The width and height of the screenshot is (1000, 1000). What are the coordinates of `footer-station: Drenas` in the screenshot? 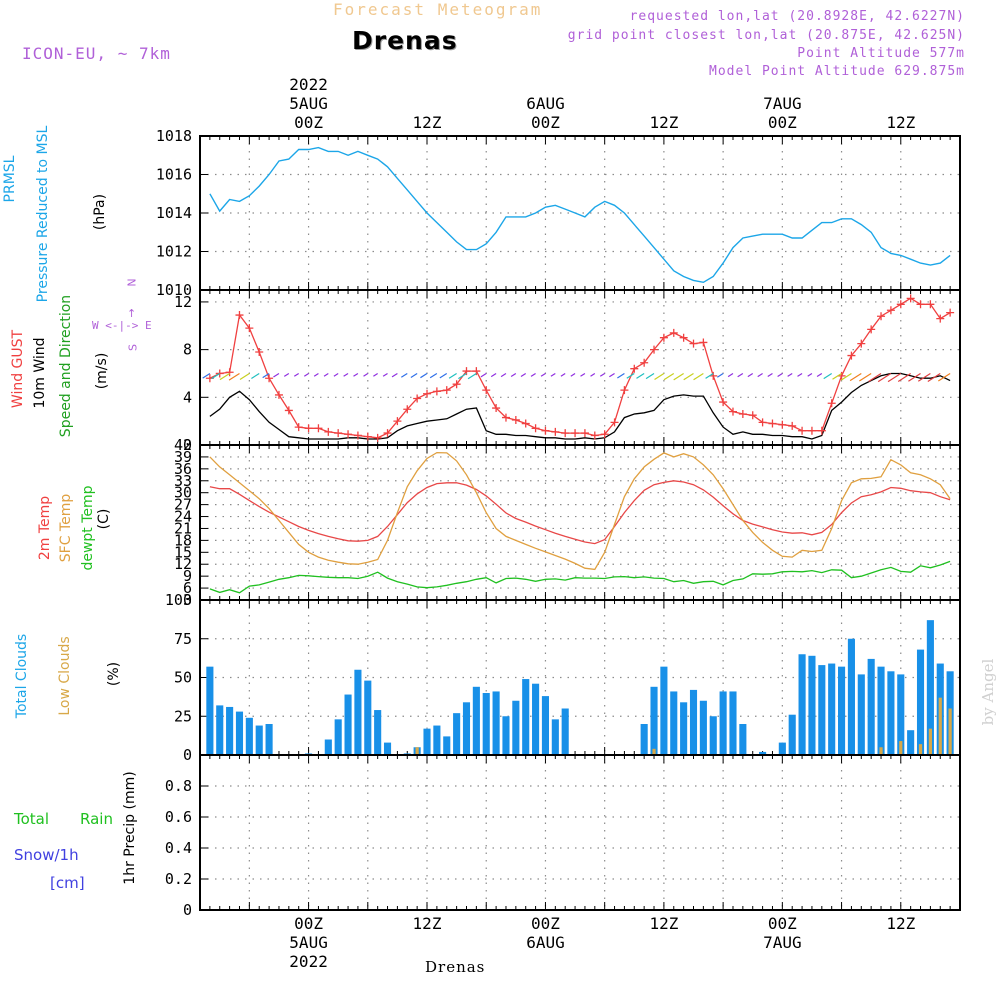 It's located at (455, 967).